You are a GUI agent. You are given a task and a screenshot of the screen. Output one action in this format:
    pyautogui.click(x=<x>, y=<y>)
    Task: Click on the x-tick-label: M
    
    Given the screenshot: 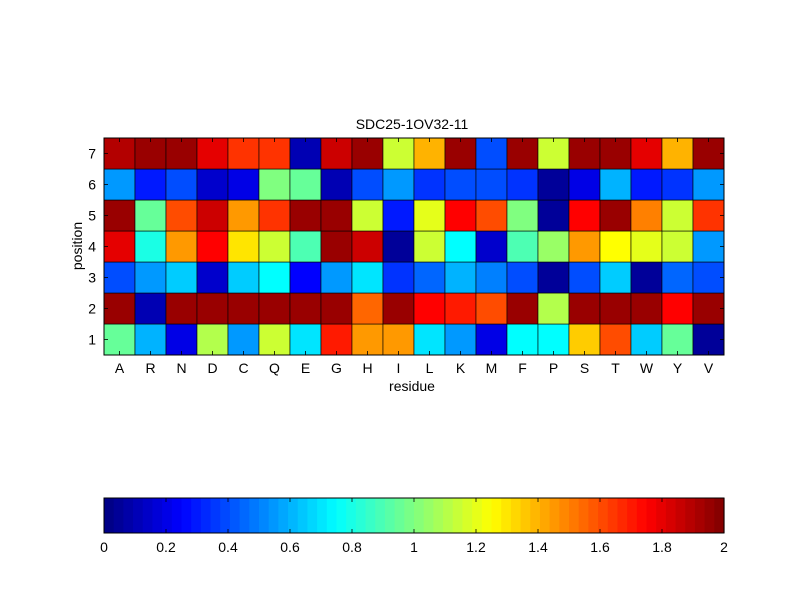 What is the action you would take?
    pyautogui.click(x=492, y=368)
    